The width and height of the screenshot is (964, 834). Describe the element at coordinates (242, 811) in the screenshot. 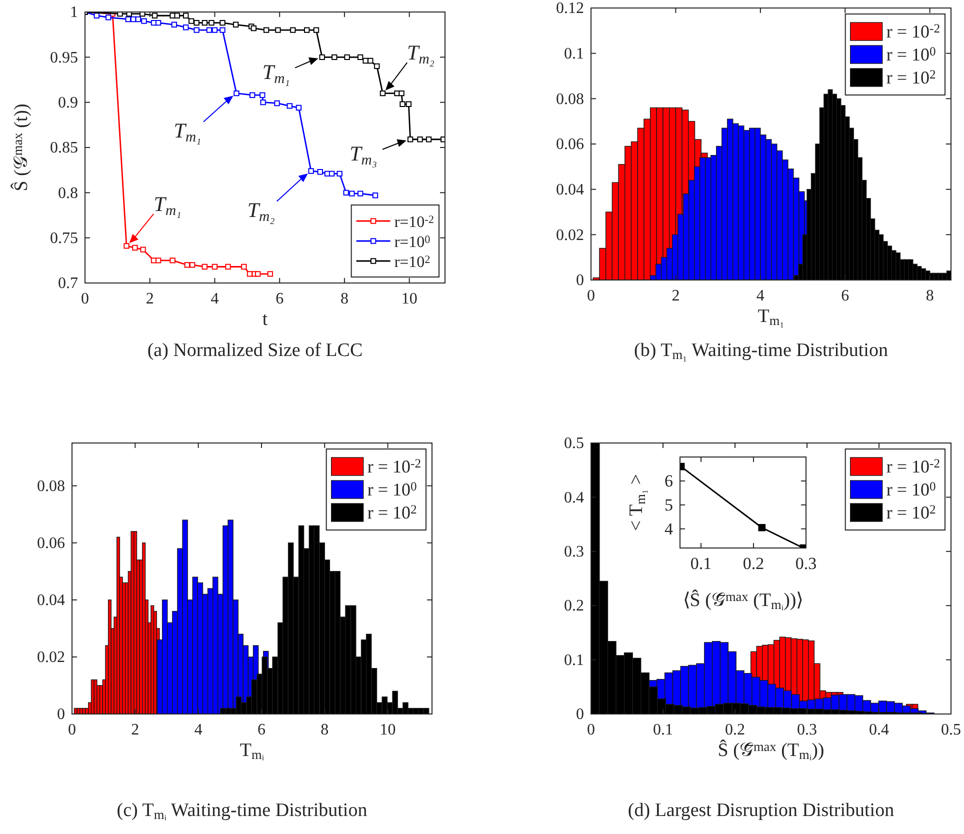

I see `text: (c) T$_{mᵢ}$ Waiting-time Distribution` at that location.